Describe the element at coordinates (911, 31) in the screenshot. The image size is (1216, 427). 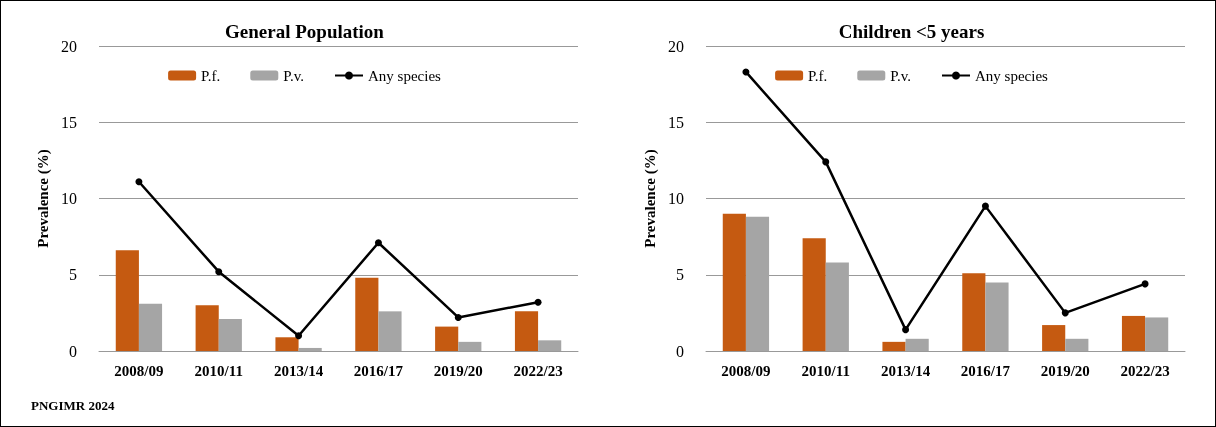
I see `chart-title: Children <5 years` at that location.